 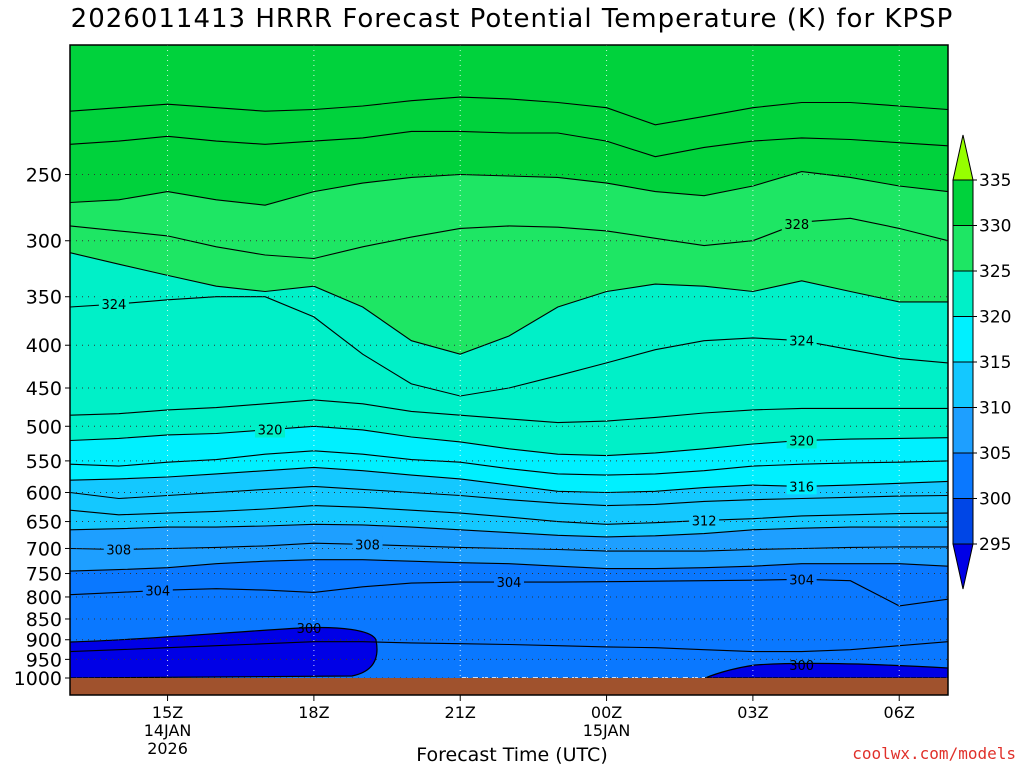 What do you see at coordinates (995, 227) in the screenshot?
I see `colorbar-label: 330` at bounding box center [995, 227].